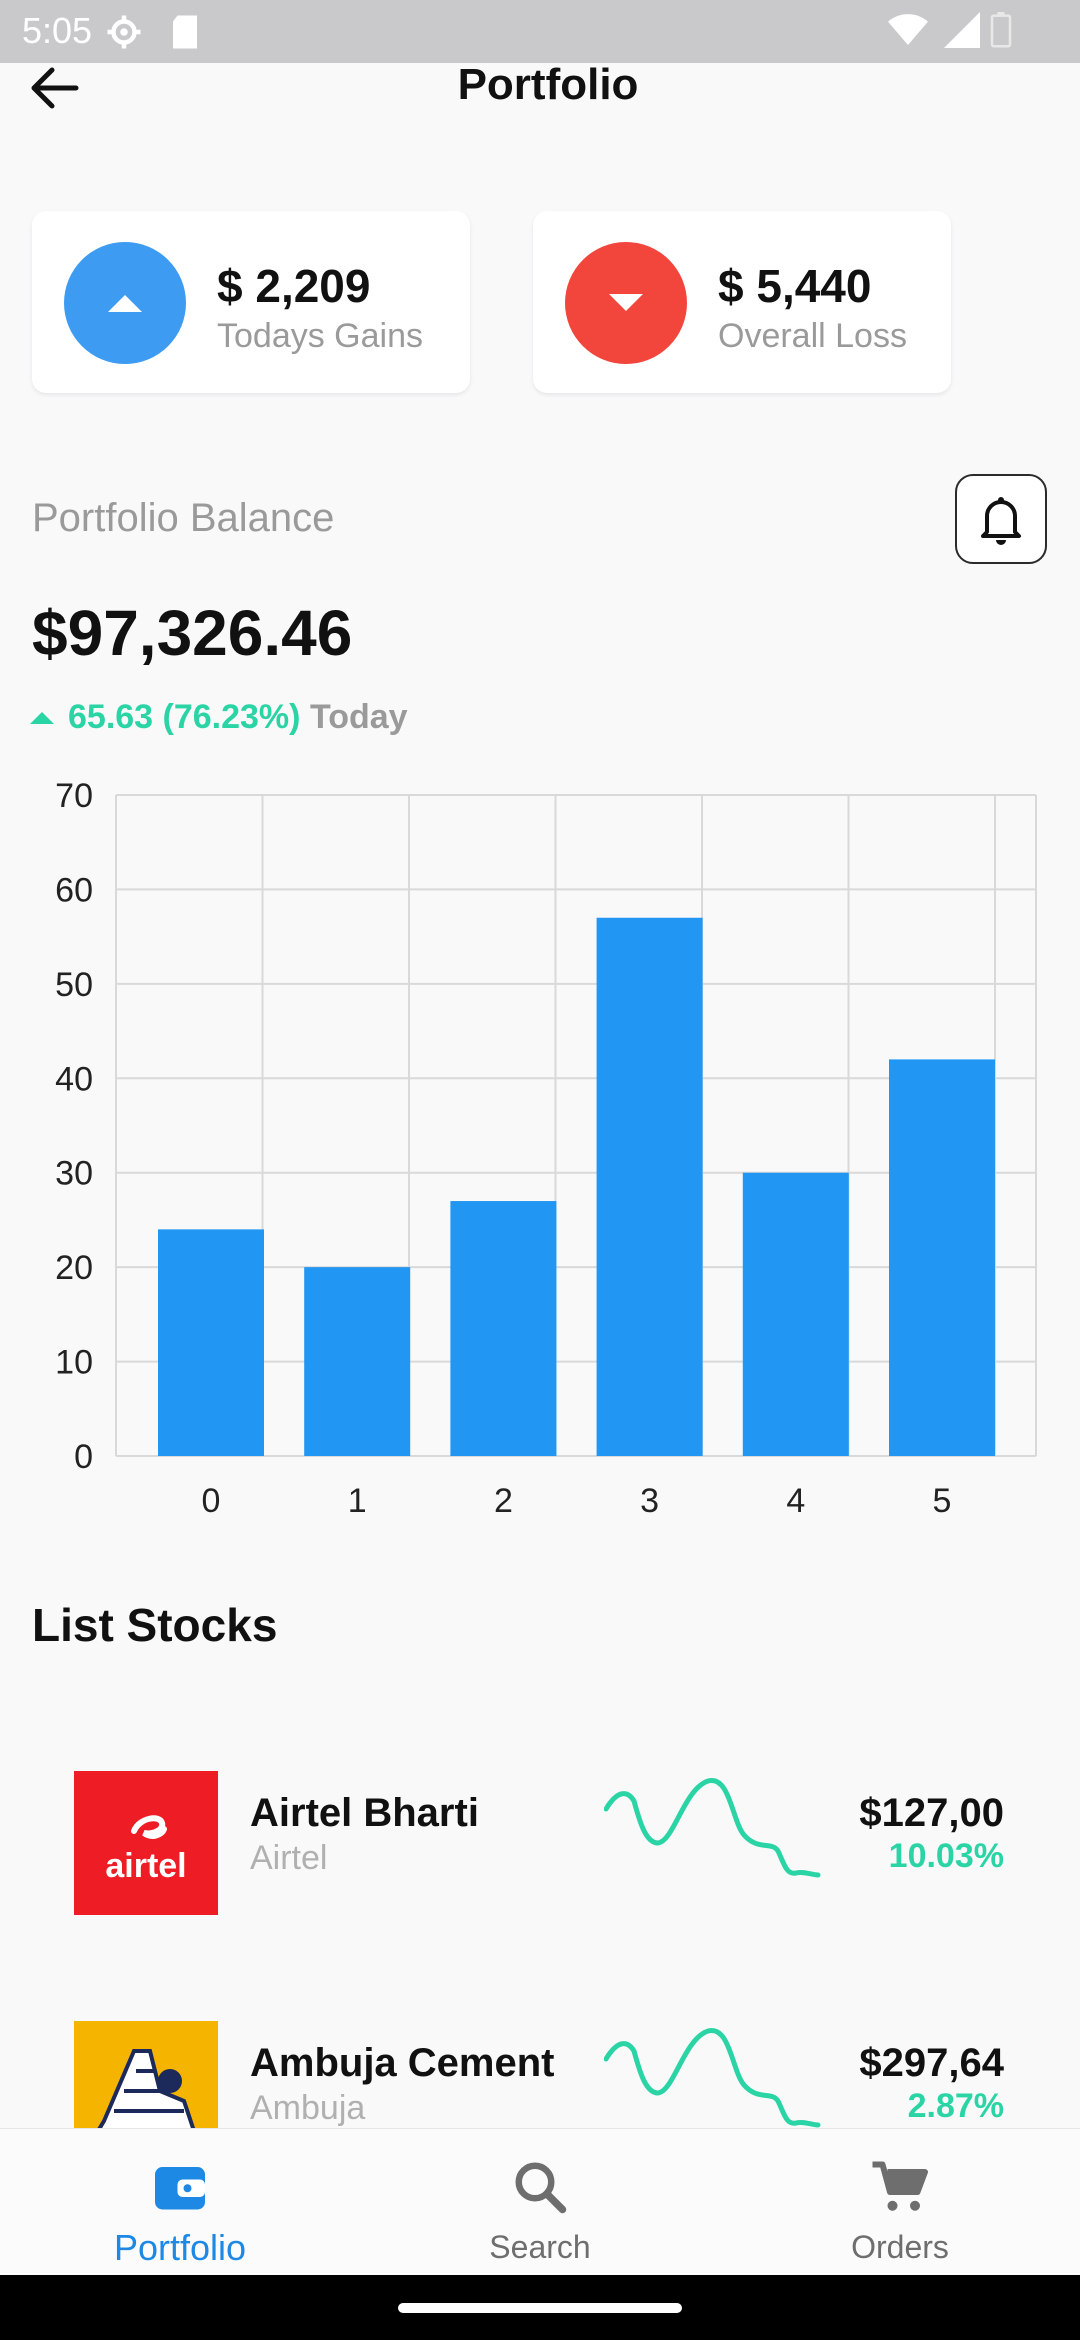  What do you see at coordinates (1001, 30) in the screenshot?
I see `battery-icon` at bounding box center [1001, 30].